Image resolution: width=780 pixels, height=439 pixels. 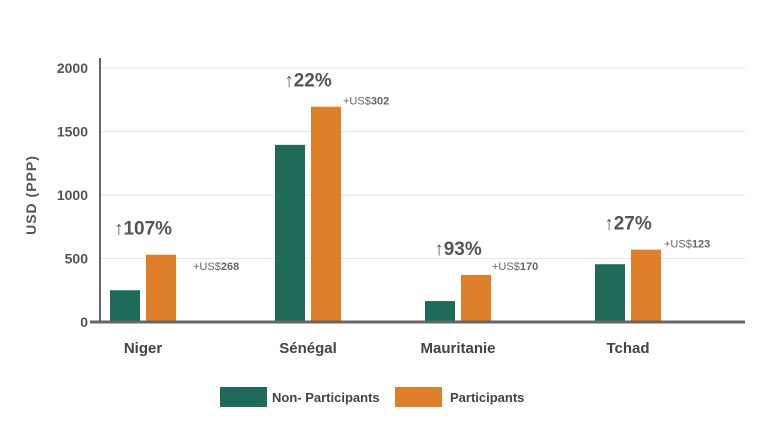 I want to click on category-label: Sénégal, so click(x=308, y=348).